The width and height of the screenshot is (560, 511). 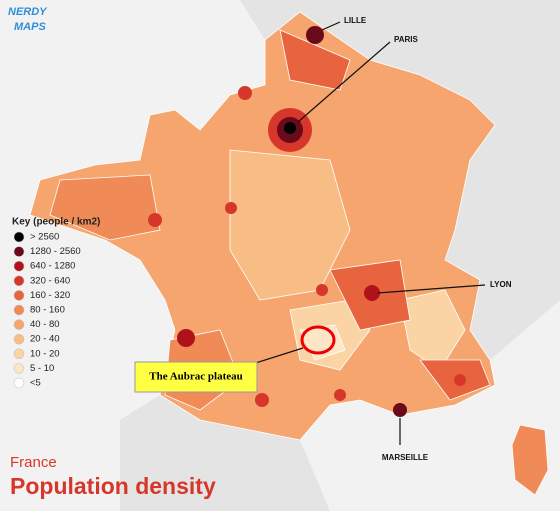 What do you see at coordinates (33, 462) in the screenshot?
I see `title-country: France` at bounding box center [33, 462].